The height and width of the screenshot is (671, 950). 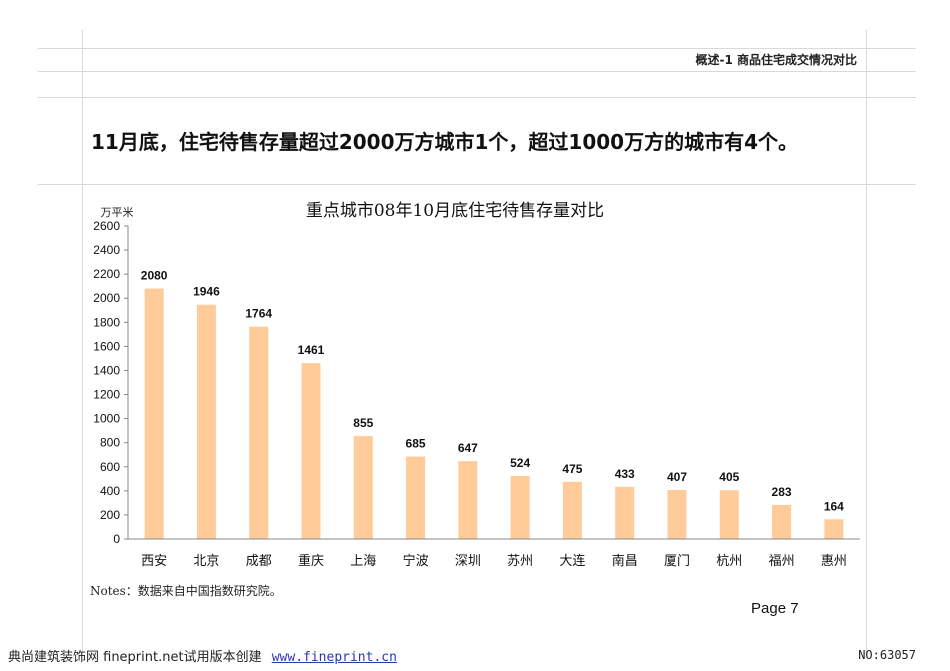 What do you see at coordinates (154, 561) in the screenshot?
I see `x-tick-label: 西安` at bounding box center [154, 561].